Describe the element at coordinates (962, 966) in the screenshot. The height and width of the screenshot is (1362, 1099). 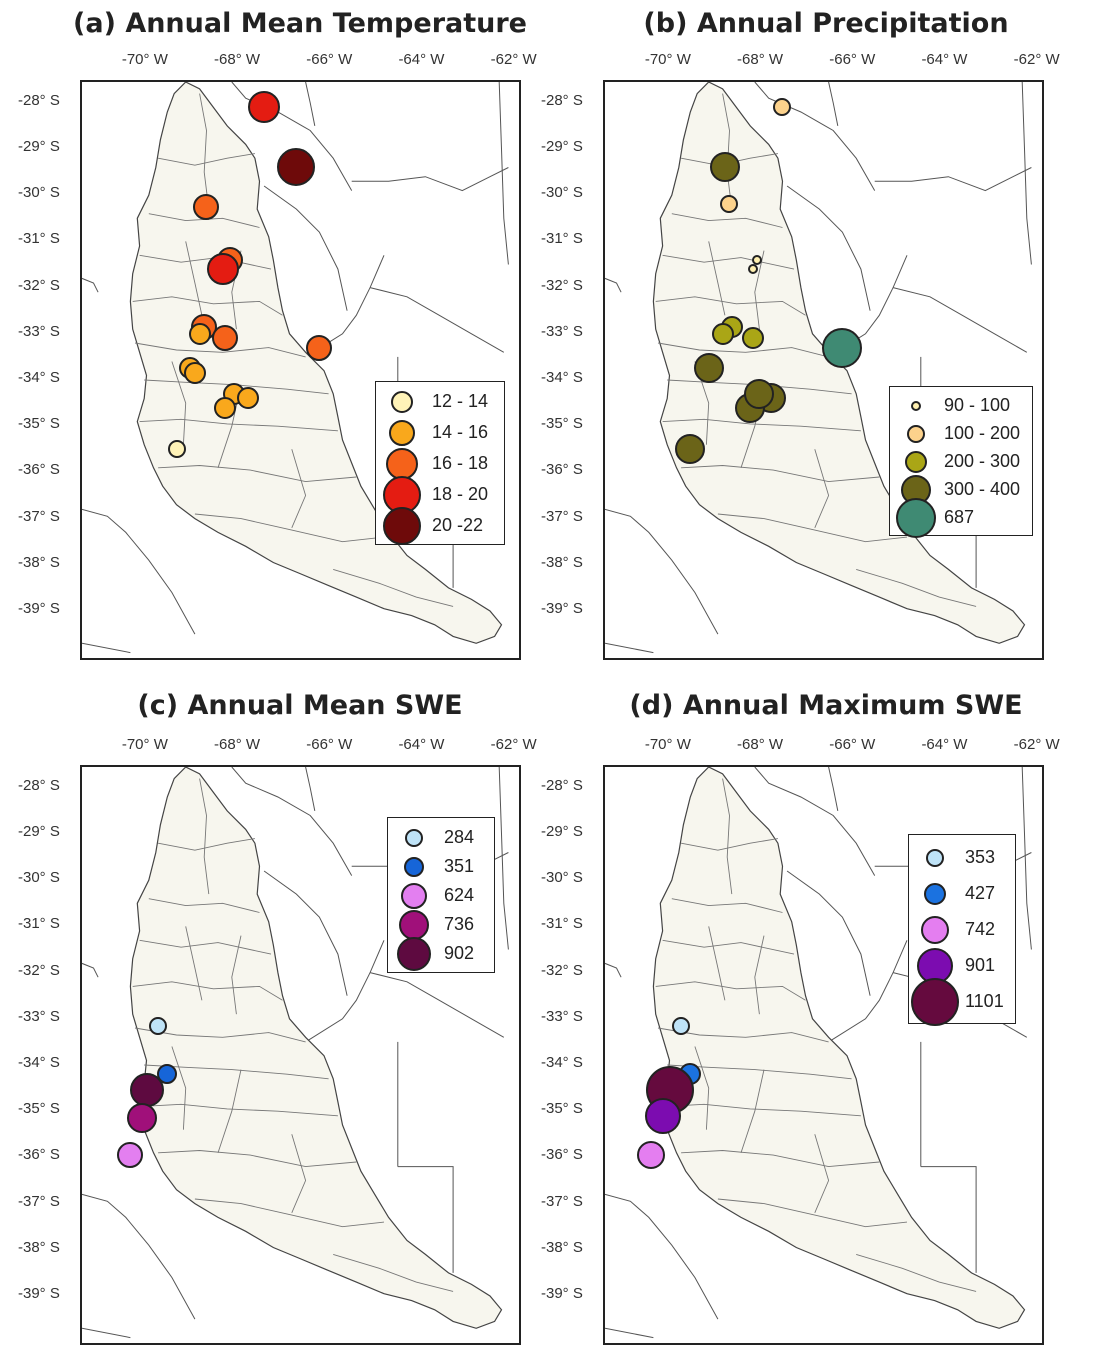
I see `legend-item: 901` at that location.